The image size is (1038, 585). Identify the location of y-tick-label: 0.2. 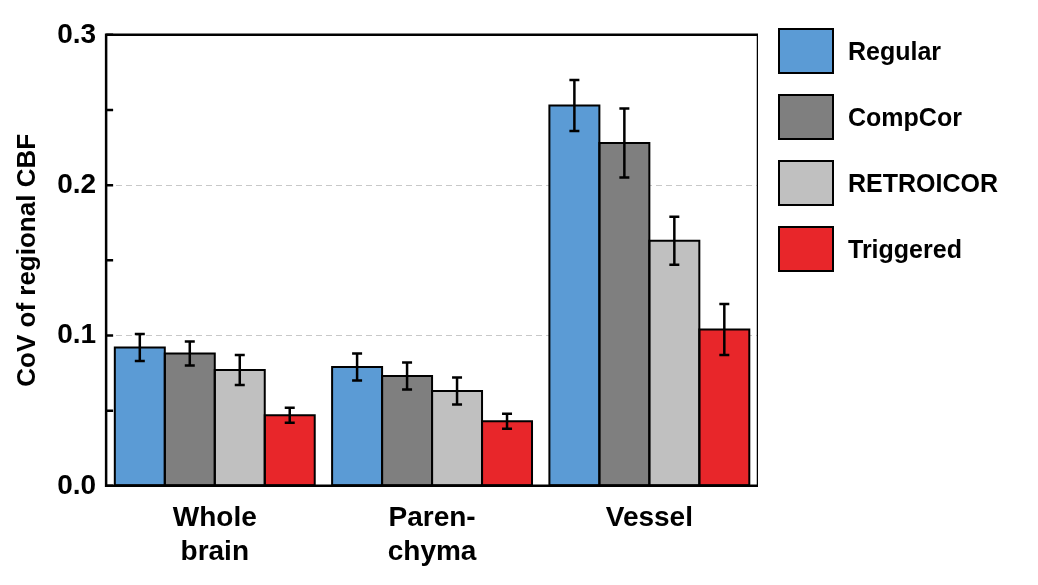
(77, 183).